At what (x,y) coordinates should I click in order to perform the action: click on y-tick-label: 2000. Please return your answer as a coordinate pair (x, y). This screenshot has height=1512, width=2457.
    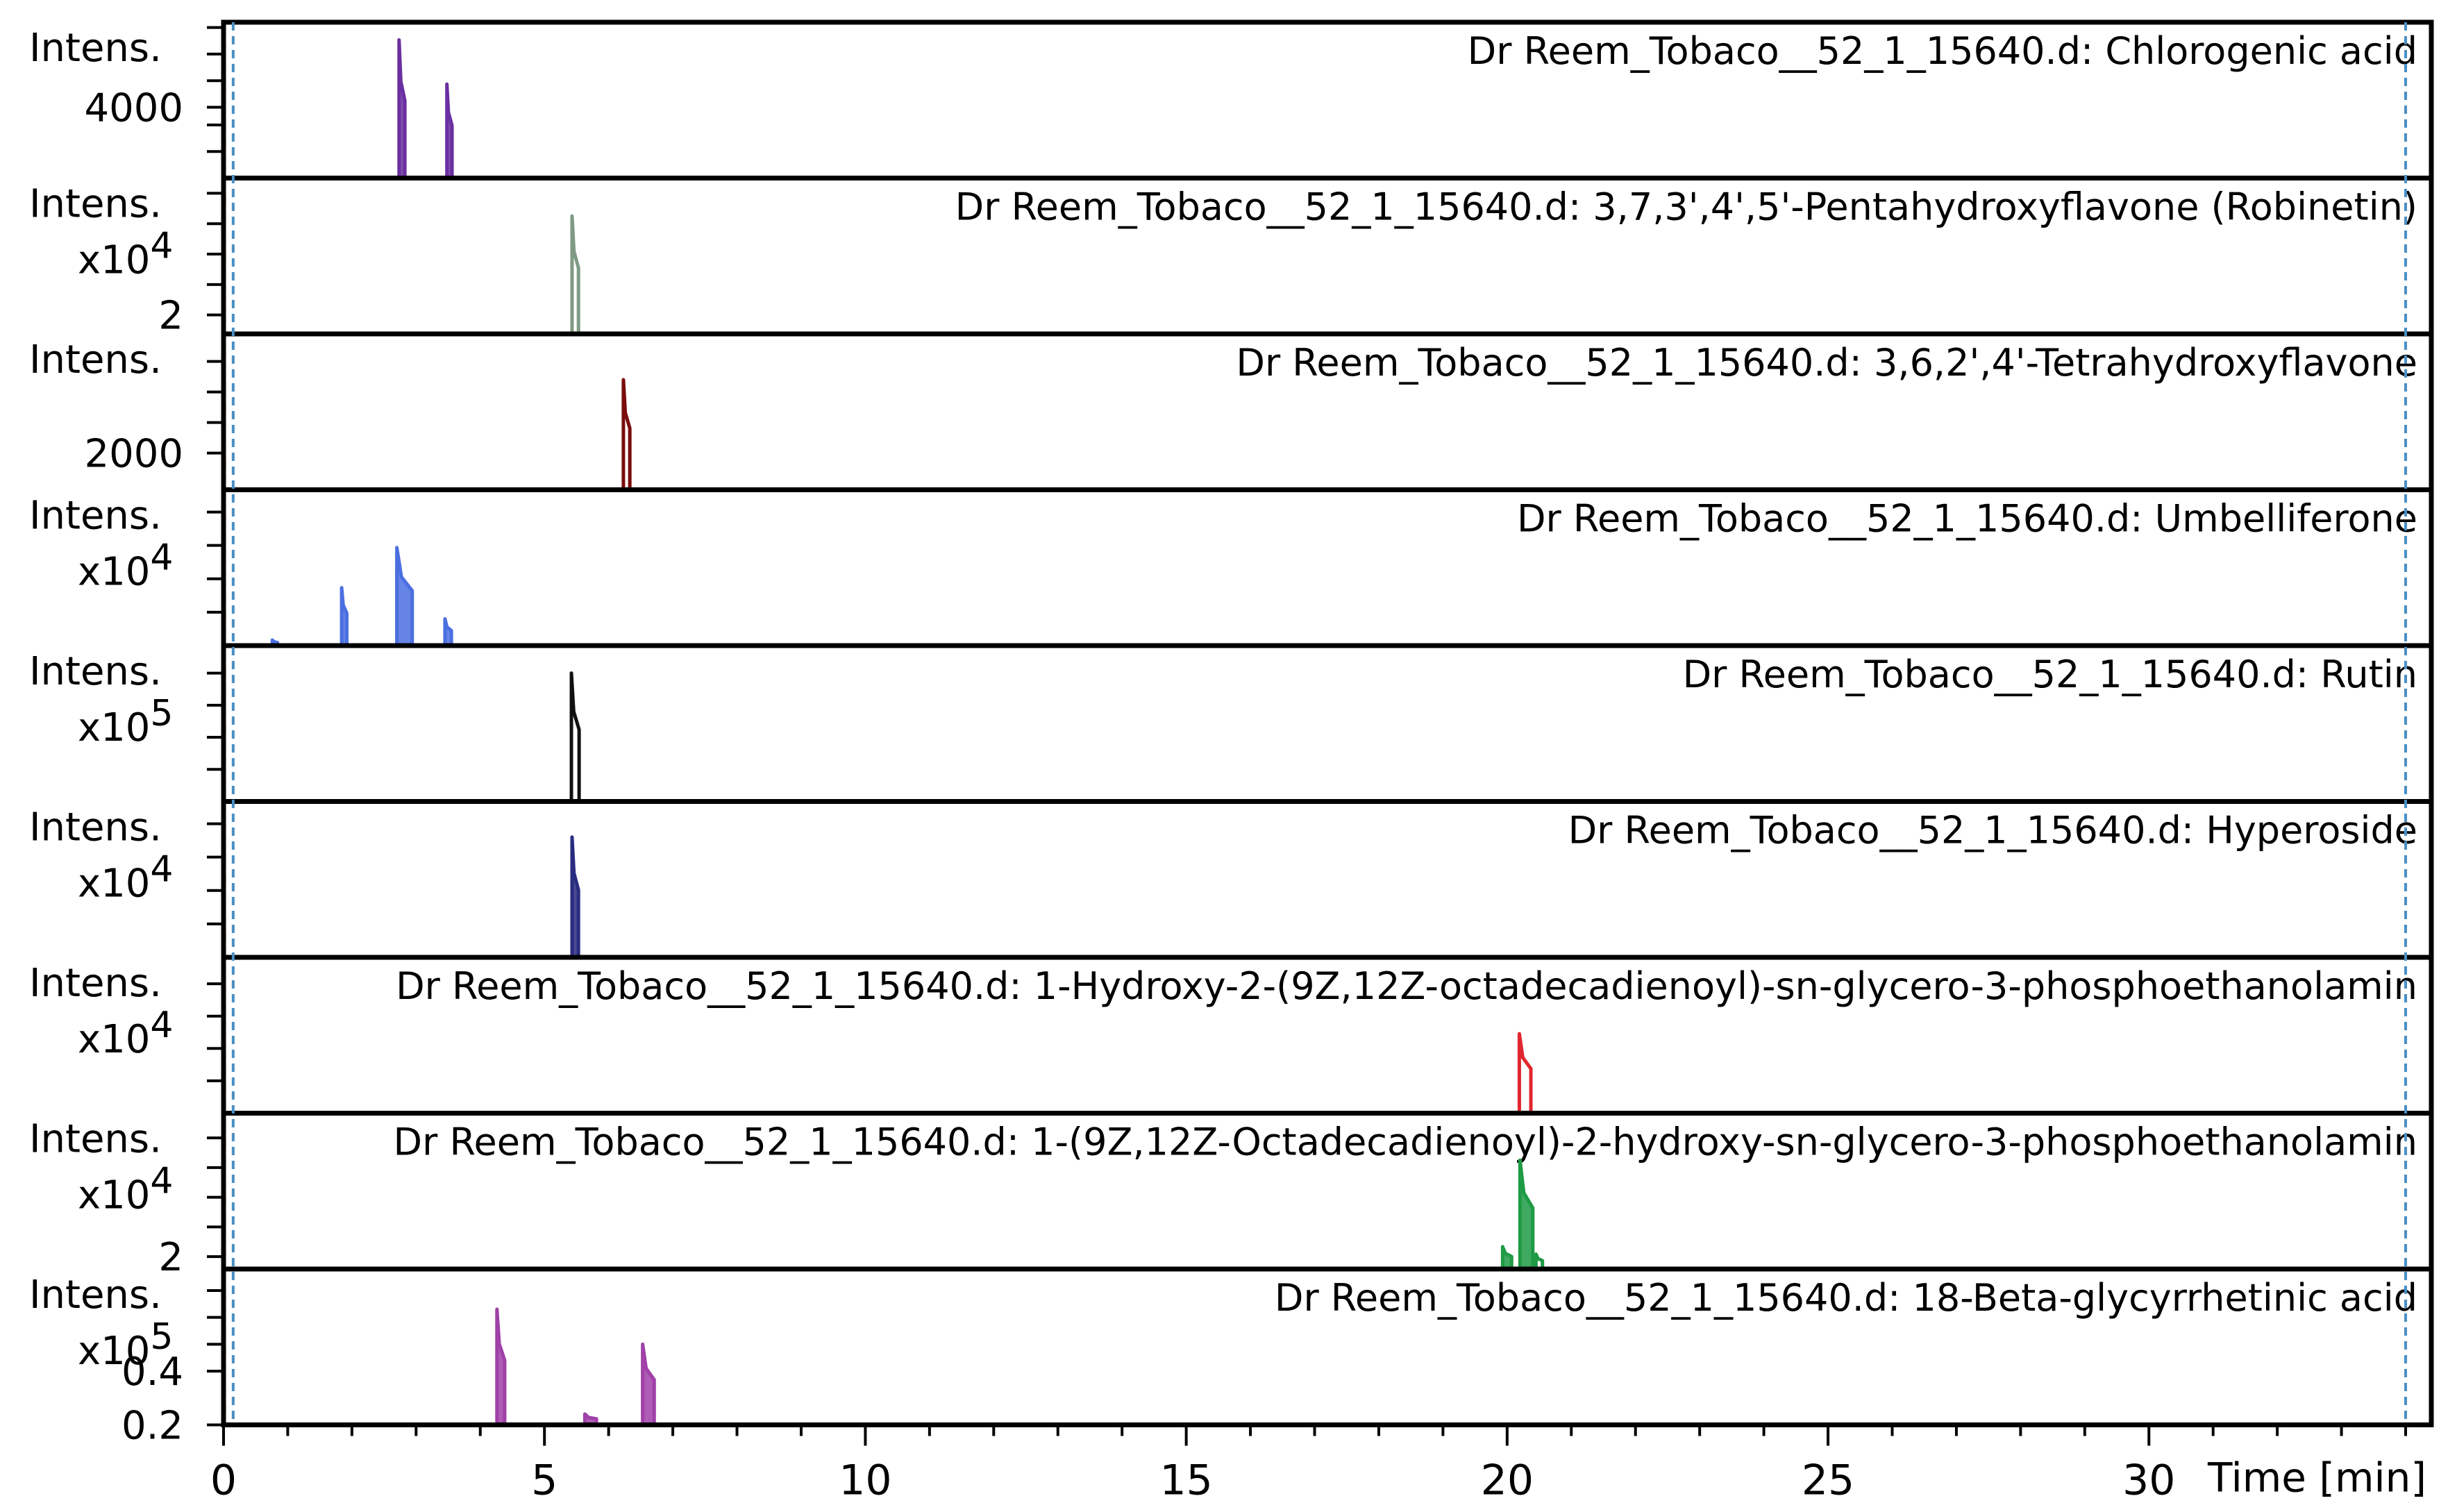
    Looking at the image, I should click on (133, 454).